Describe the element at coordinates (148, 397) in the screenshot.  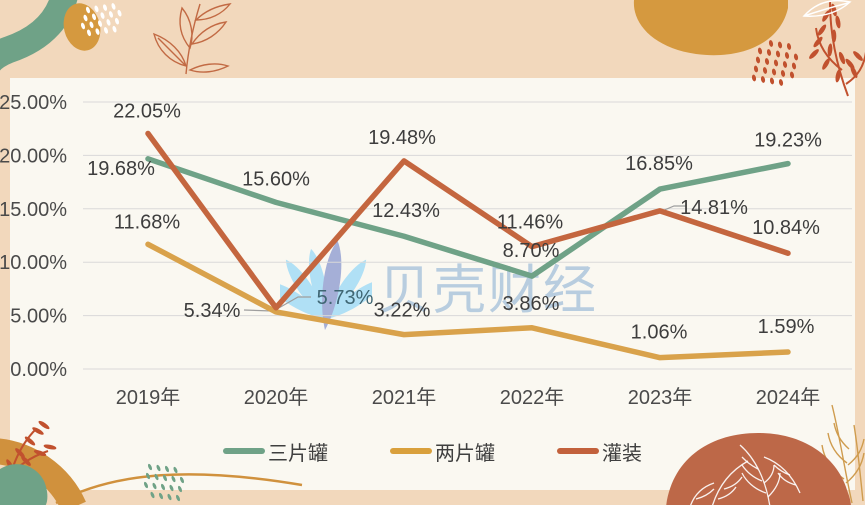
I see `x-tick-label: 2019年` at that location.